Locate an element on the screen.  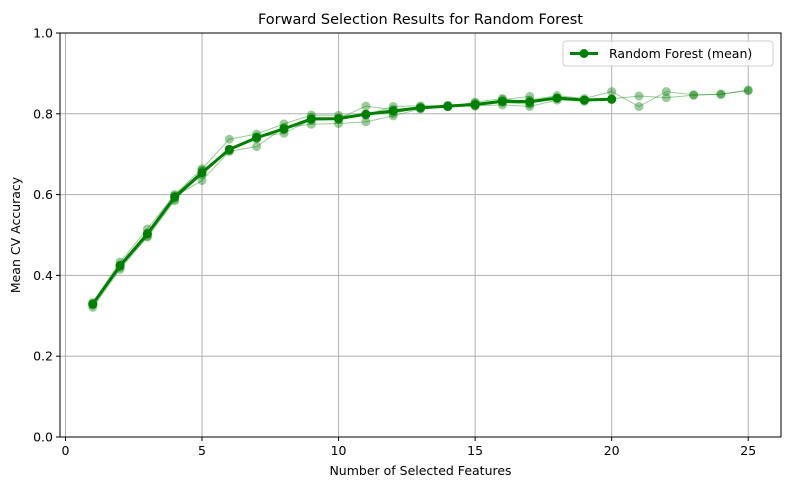
y-axis-label: Mean CV Accuracy is located at coordinates (15, 234).